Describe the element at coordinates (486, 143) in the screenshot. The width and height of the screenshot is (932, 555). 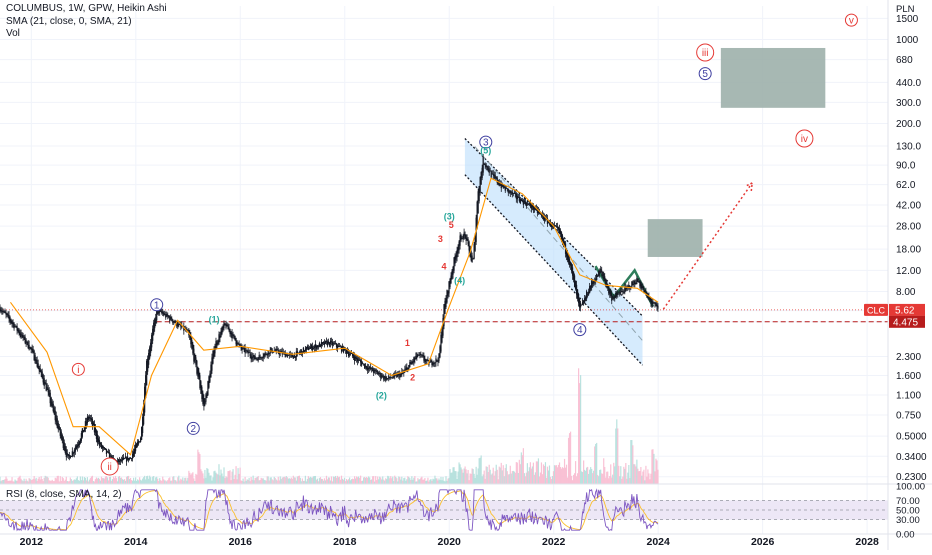
I see `wave-label-2: 3` at that location.